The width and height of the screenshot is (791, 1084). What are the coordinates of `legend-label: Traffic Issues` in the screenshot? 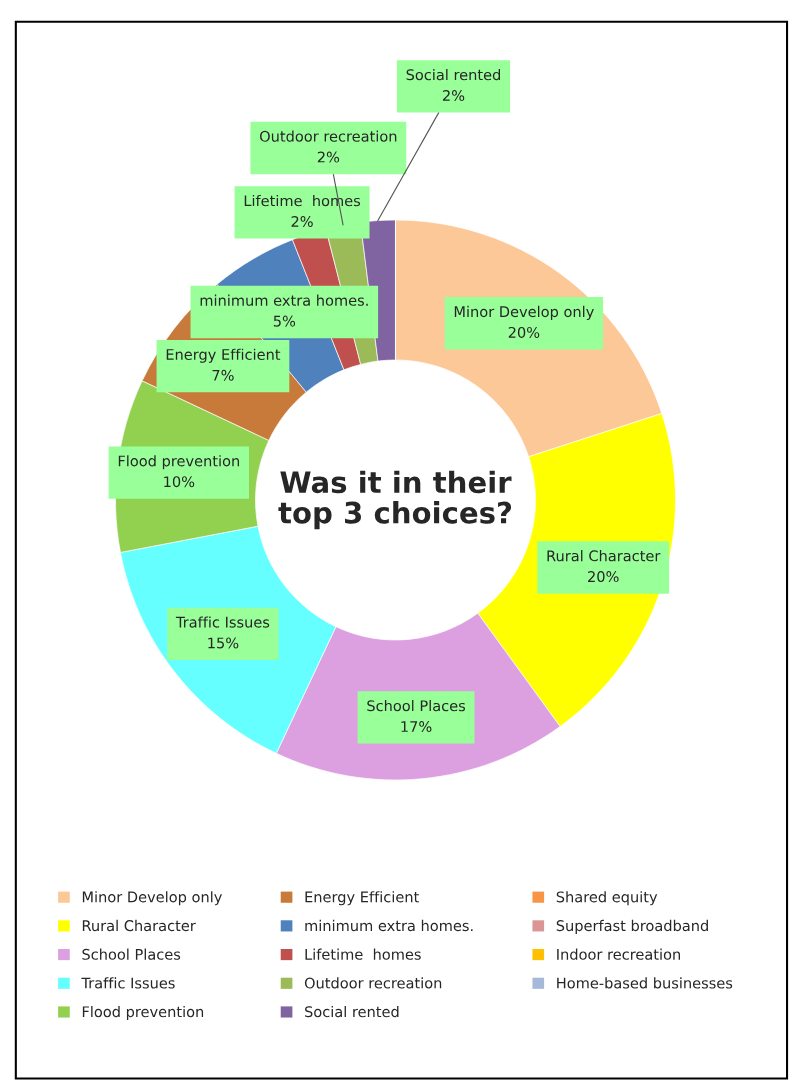 It's located at (128, 983).